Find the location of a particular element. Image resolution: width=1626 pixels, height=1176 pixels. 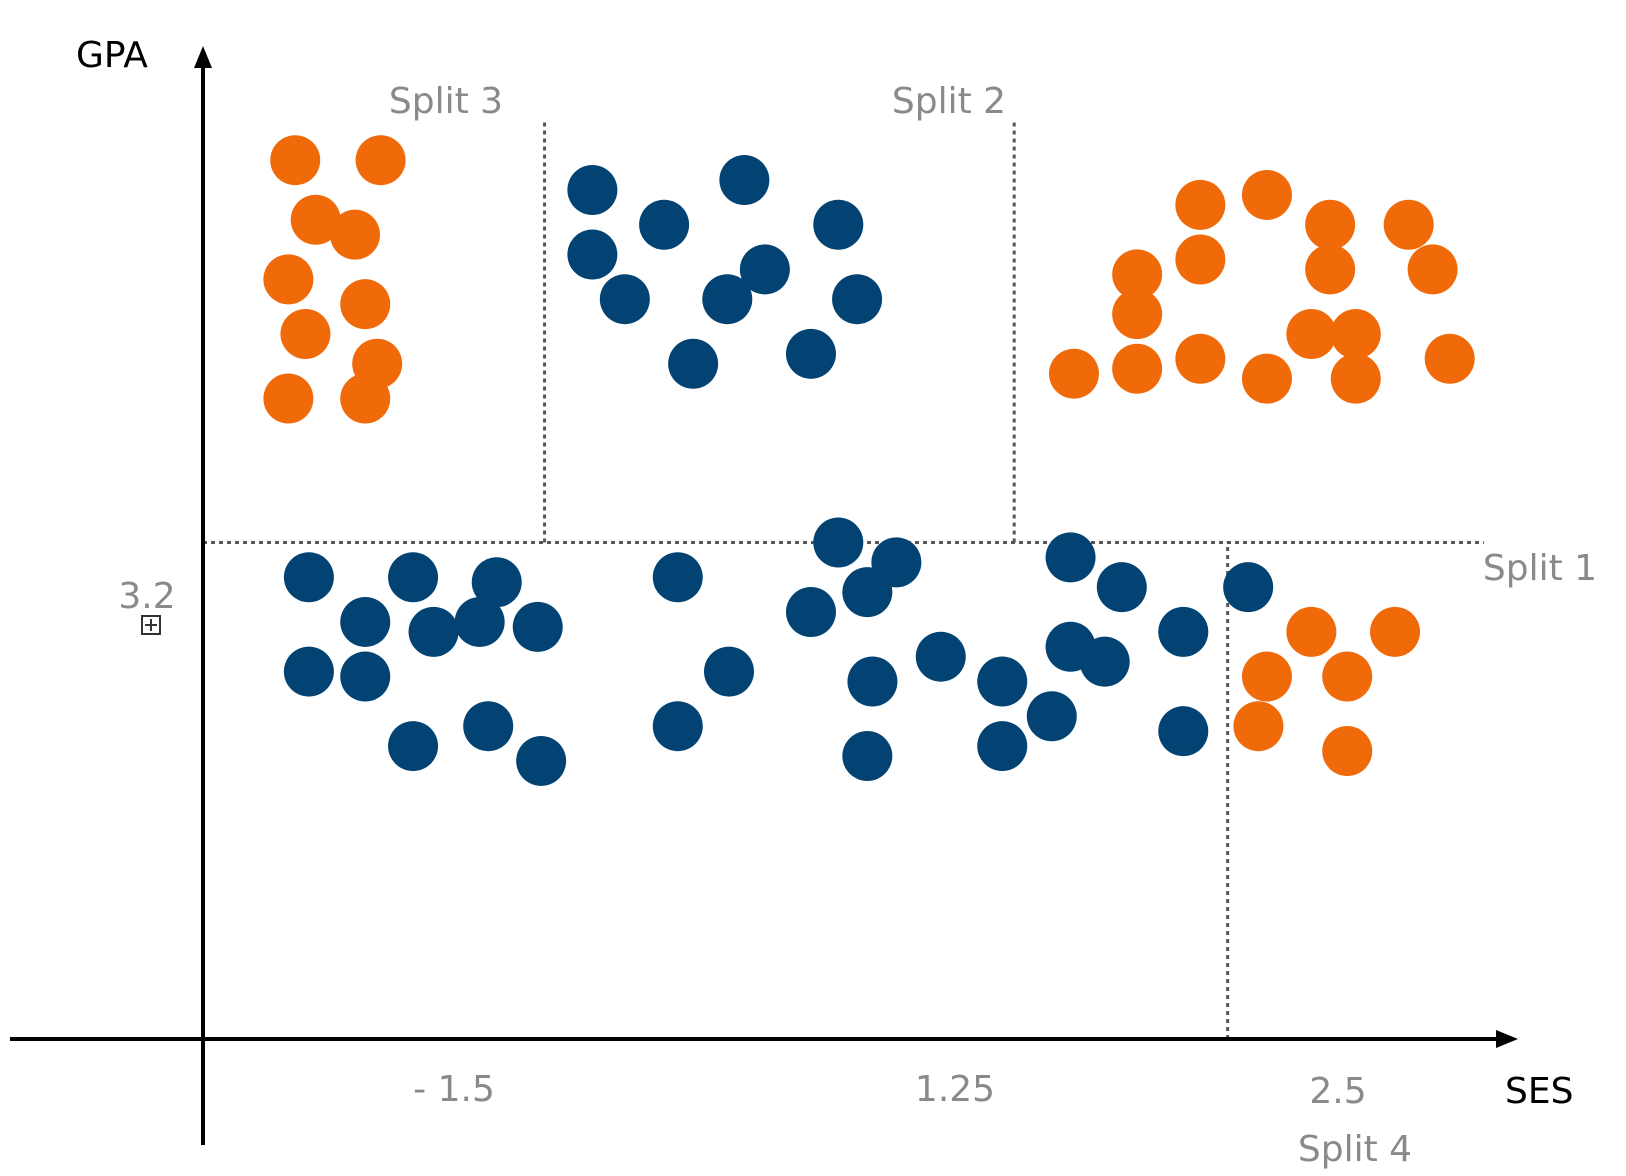

split-label: Split 1 is located at coordinates (1540, 568).